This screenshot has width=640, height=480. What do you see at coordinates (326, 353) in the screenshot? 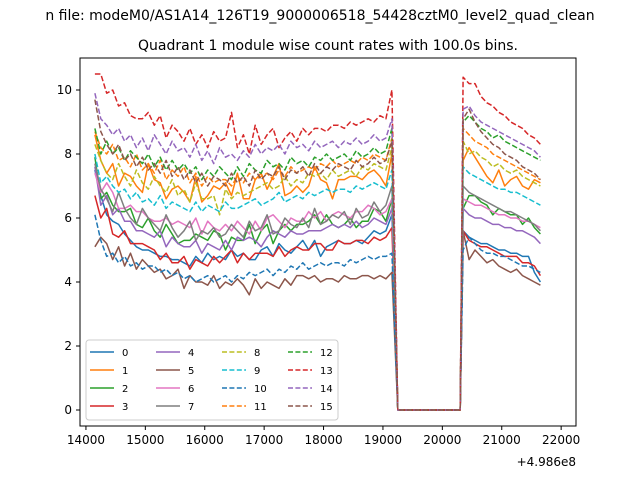
I see `legend-label-12: 12` at bounding box center [326, 353].